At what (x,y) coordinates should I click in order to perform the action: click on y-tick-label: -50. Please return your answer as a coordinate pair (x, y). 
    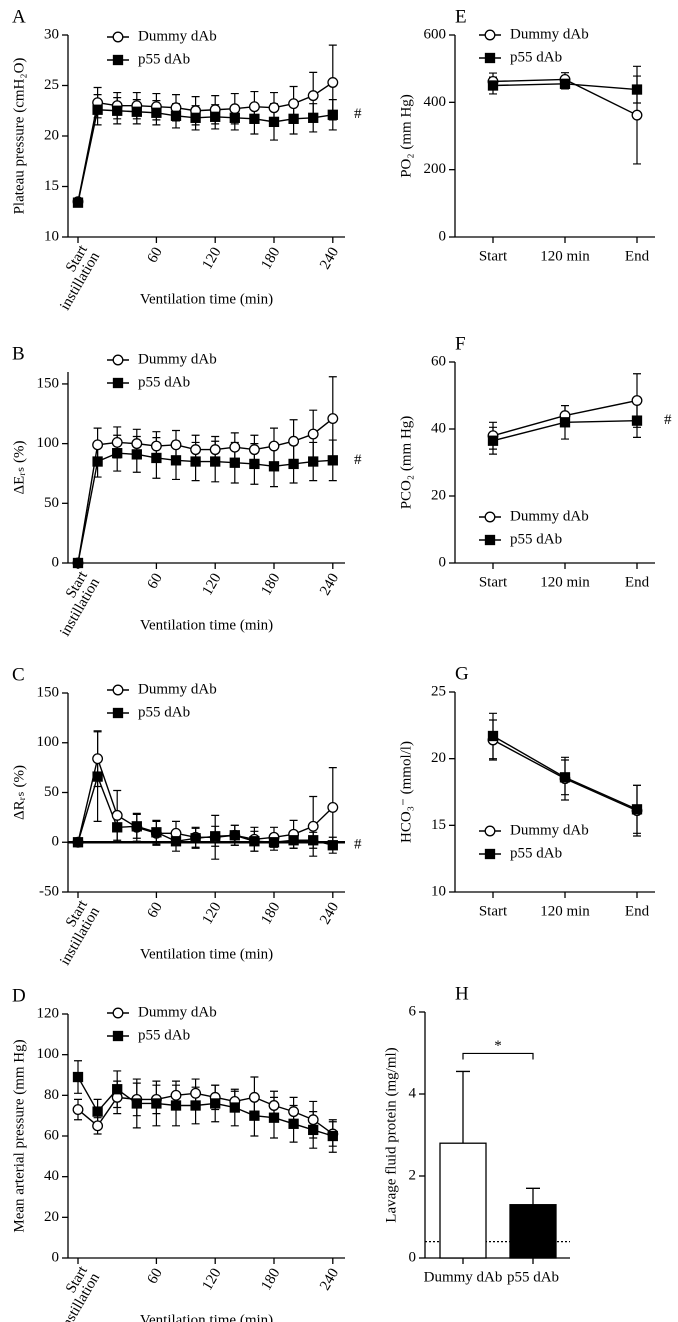
    Looking at the image, I should click on (49, 891).